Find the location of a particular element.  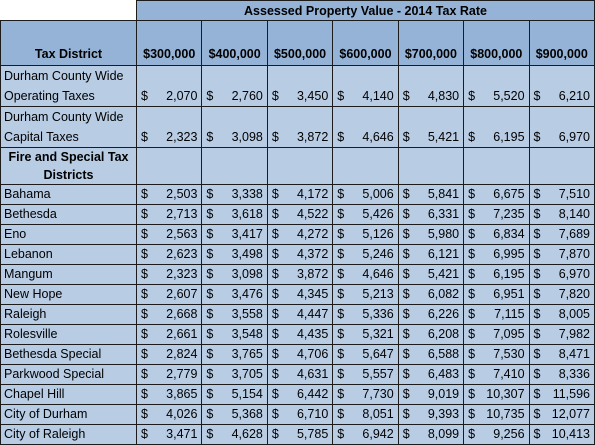

tax-amount: 4,646 is located at coordinates (378, 137).